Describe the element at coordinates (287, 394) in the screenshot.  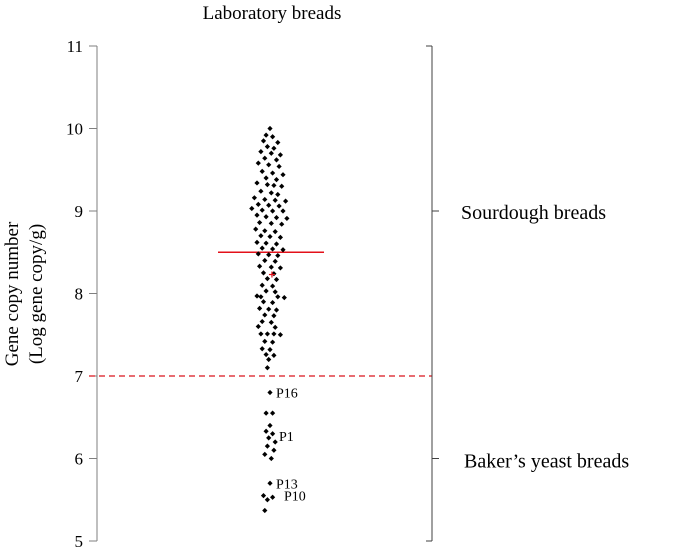
I see `annotation-p16: P16` at that location.